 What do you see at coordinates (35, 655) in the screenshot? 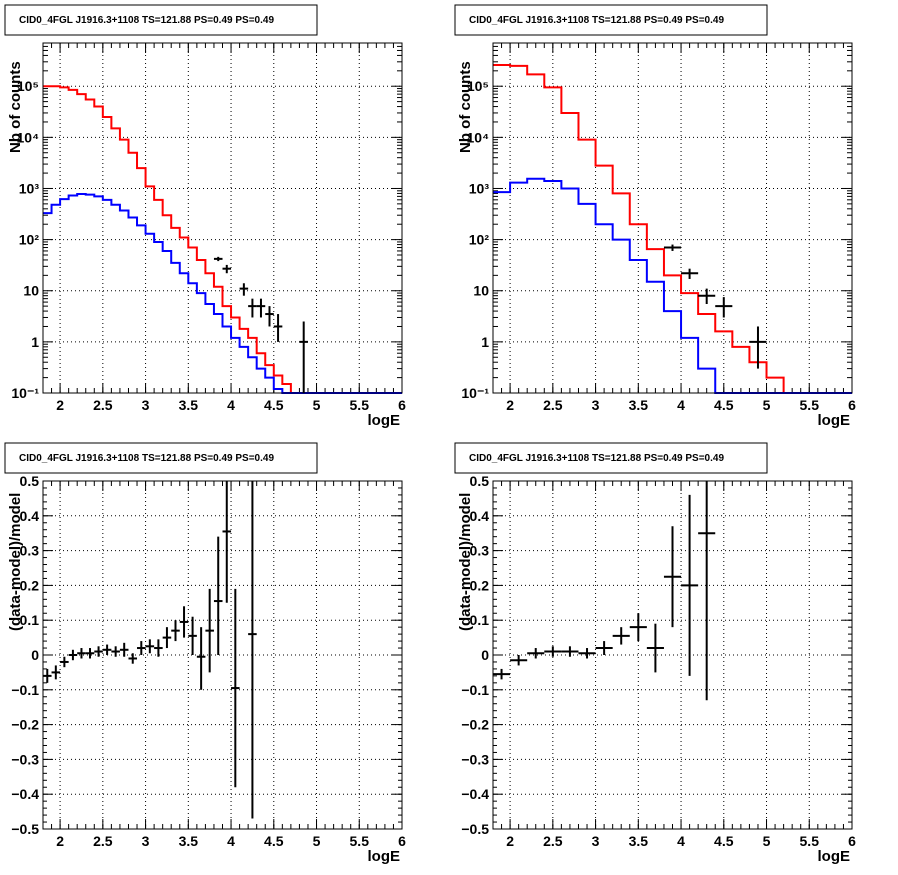
I see `y-tick-label: 0` at bounding box center [35, 655].